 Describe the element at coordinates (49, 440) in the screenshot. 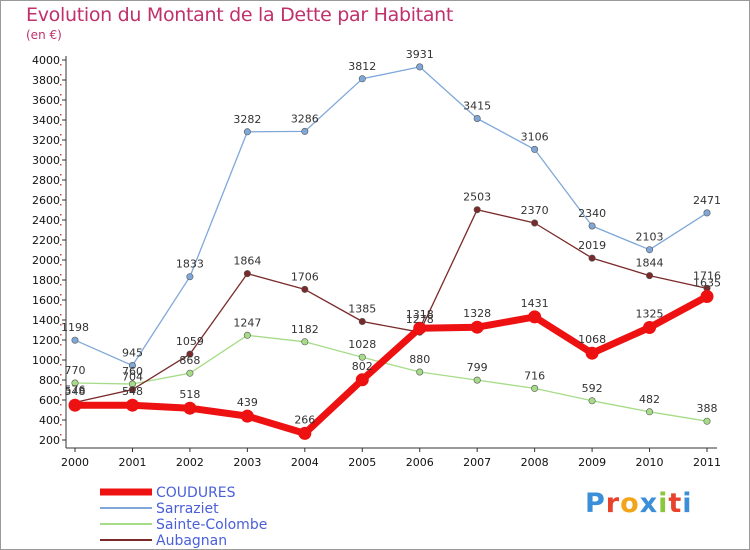

I see `y-tick-label: 200` at that location.